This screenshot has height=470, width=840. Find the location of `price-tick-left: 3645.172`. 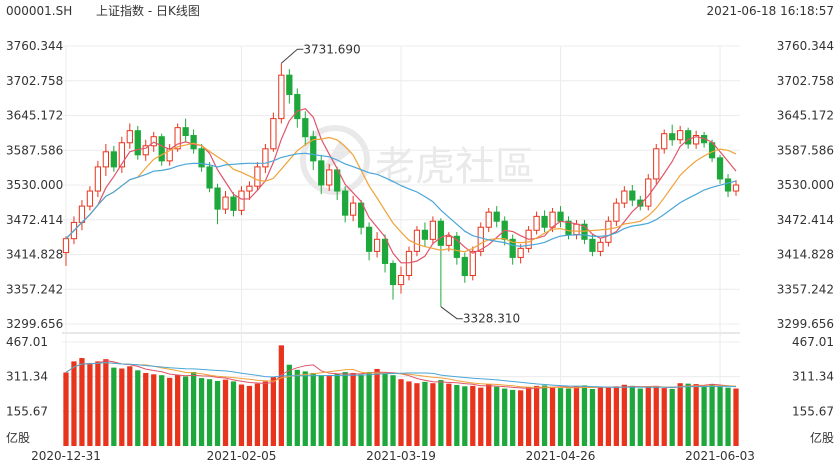

price-tick-left: 3645.172 is located at coordinates (34, 116).